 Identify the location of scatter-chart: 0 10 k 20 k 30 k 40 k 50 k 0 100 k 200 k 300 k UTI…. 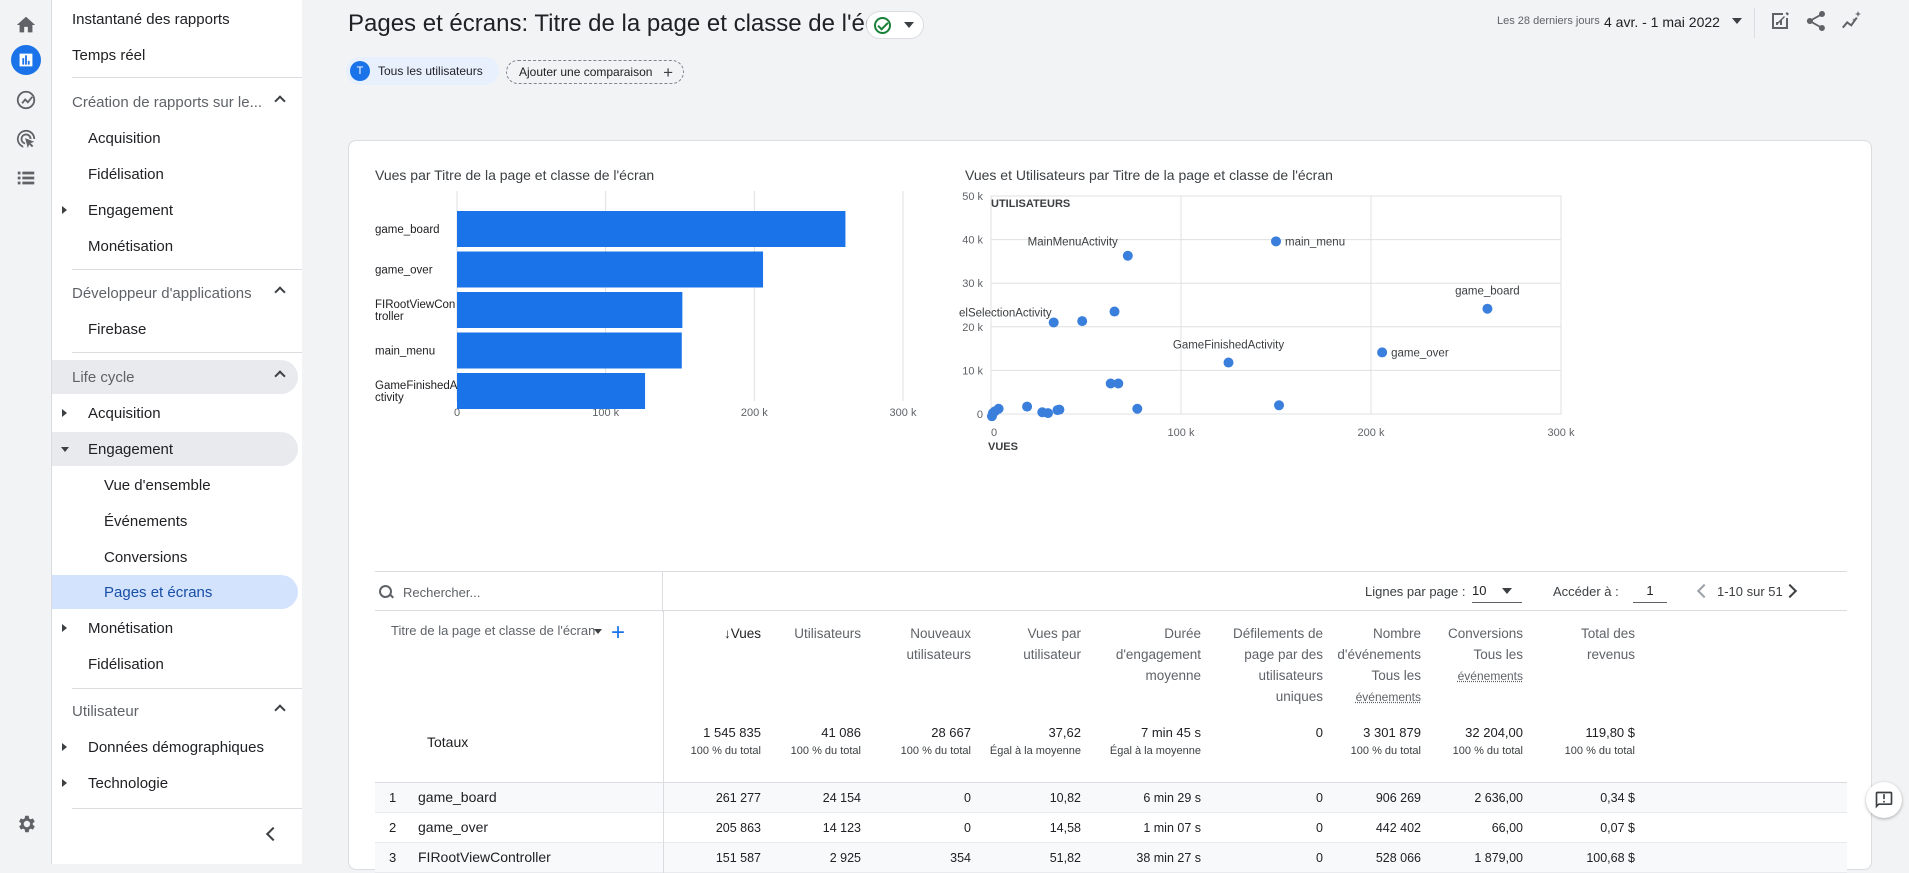
(1267, 321).